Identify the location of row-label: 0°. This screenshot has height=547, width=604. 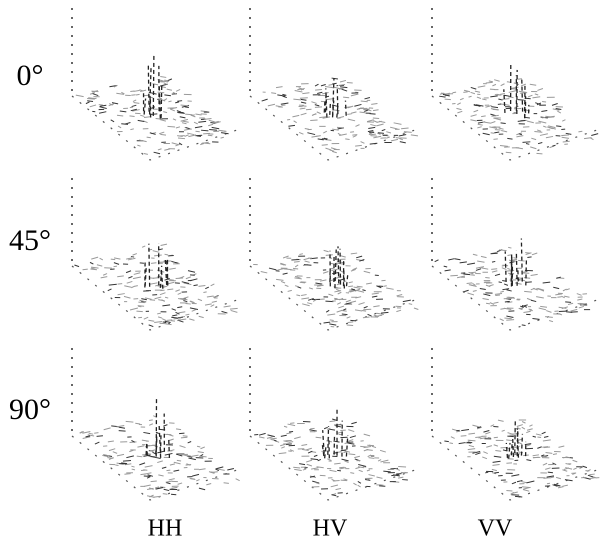
(30, 75).